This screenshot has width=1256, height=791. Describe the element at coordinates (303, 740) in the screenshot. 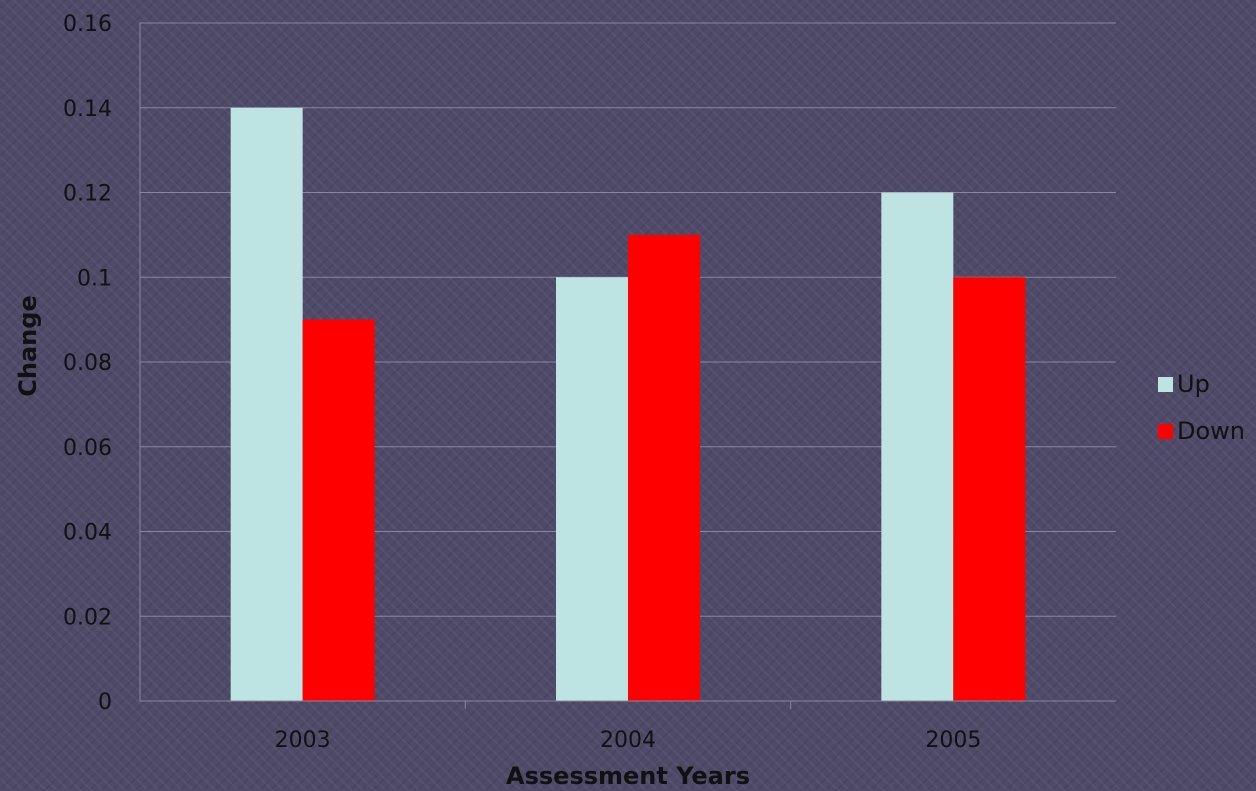

I see `x-tick-label: 2003` at that location.